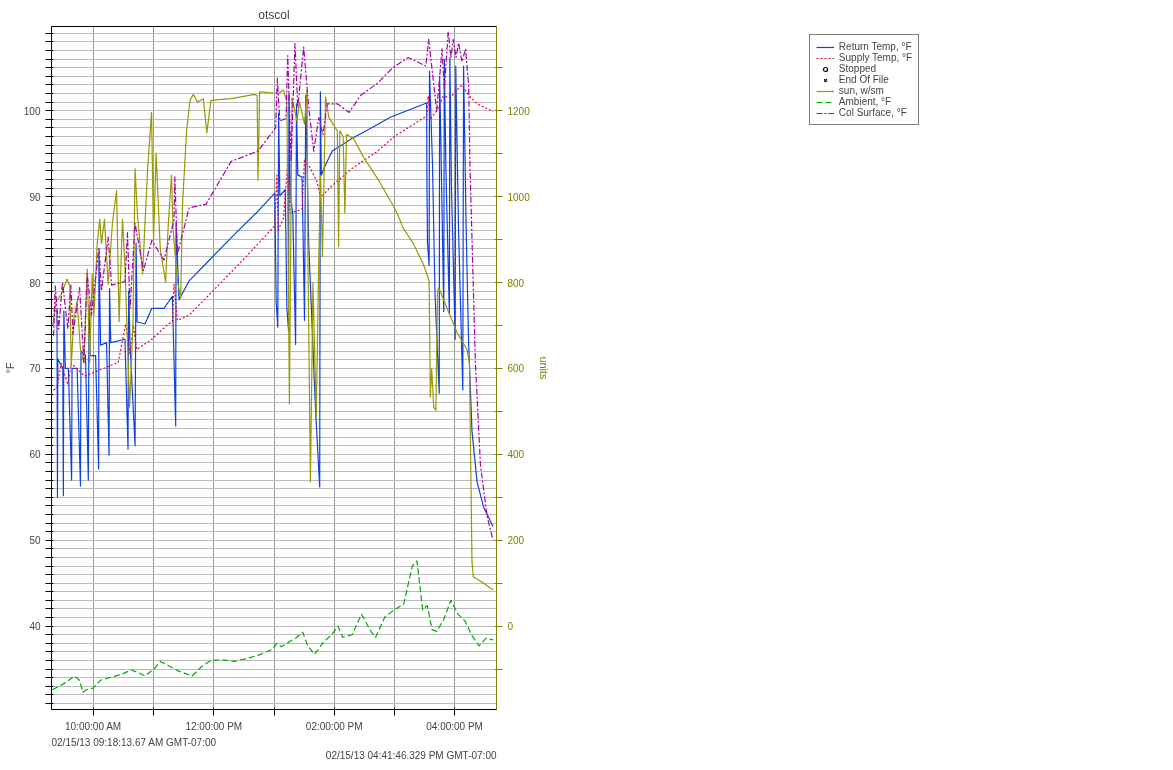 The height and width of the screenshot is (770, 1173). Describe the element at coordinates (861, 90) in the screenshot. I see `legend-label: sun, w/sm` at that location.